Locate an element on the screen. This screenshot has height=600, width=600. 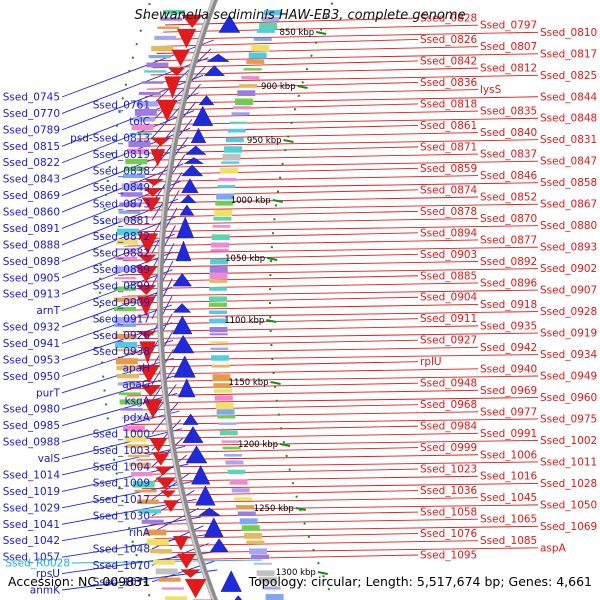
gene-label: Ssed_0848 is located at coordinates (568, 119).